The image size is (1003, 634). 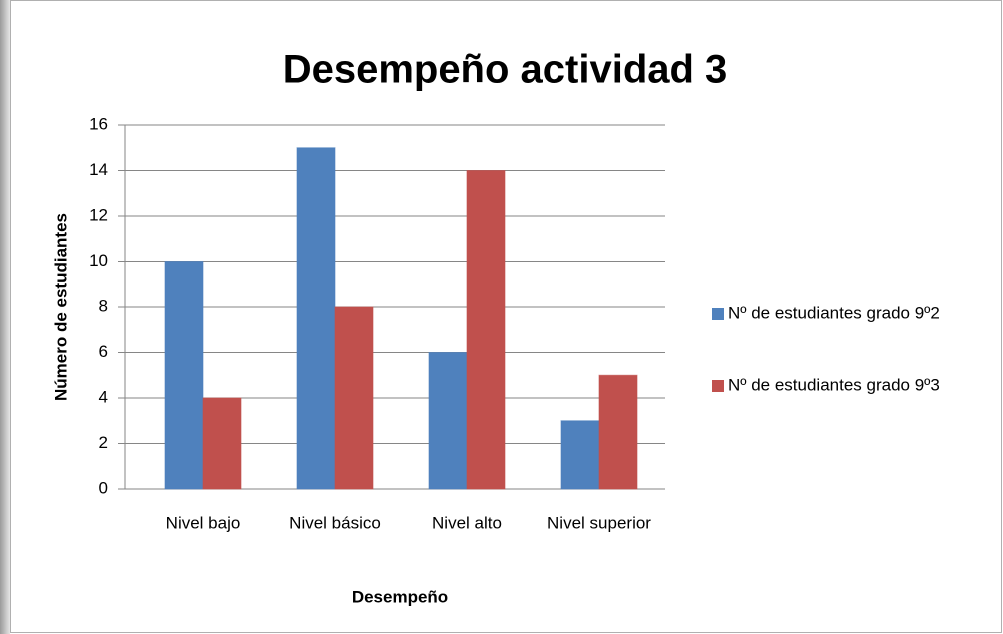 What do you see at coordinates (5, 317) in the screenshot?
I see `frame-shadow` at bounding box center [5, 317].